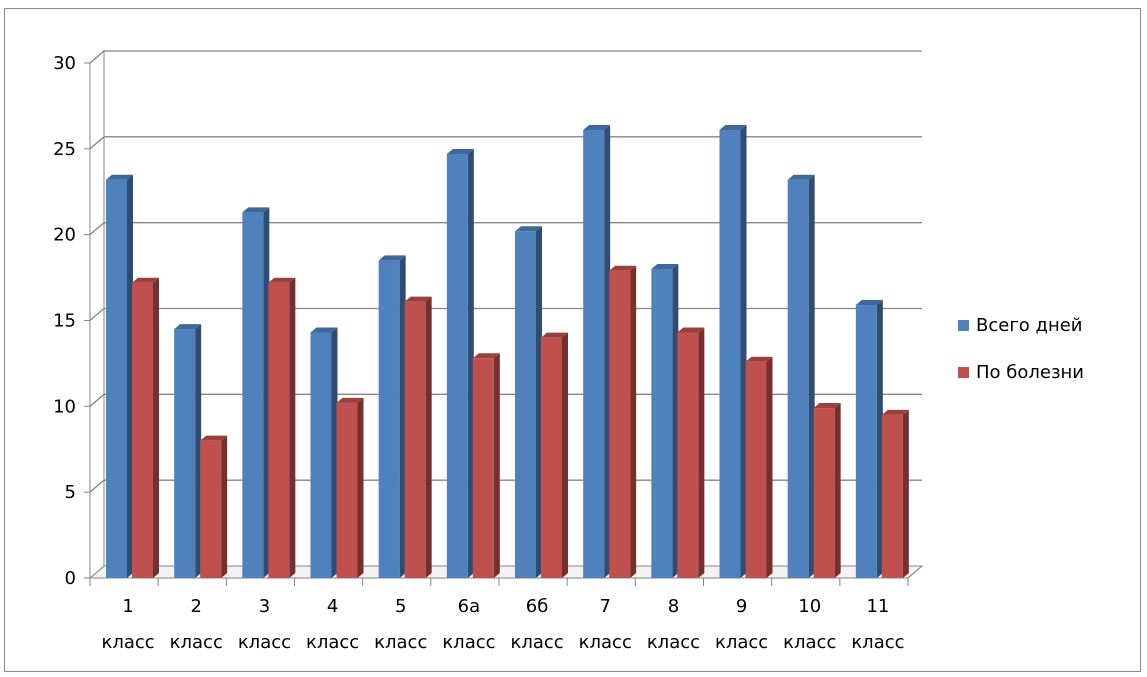 The height and width of the screenshot is (677, 1147). Describe the element at coordinates (605, 606) in the screenshot. I see `x-tick-label-number: 7` at that location.